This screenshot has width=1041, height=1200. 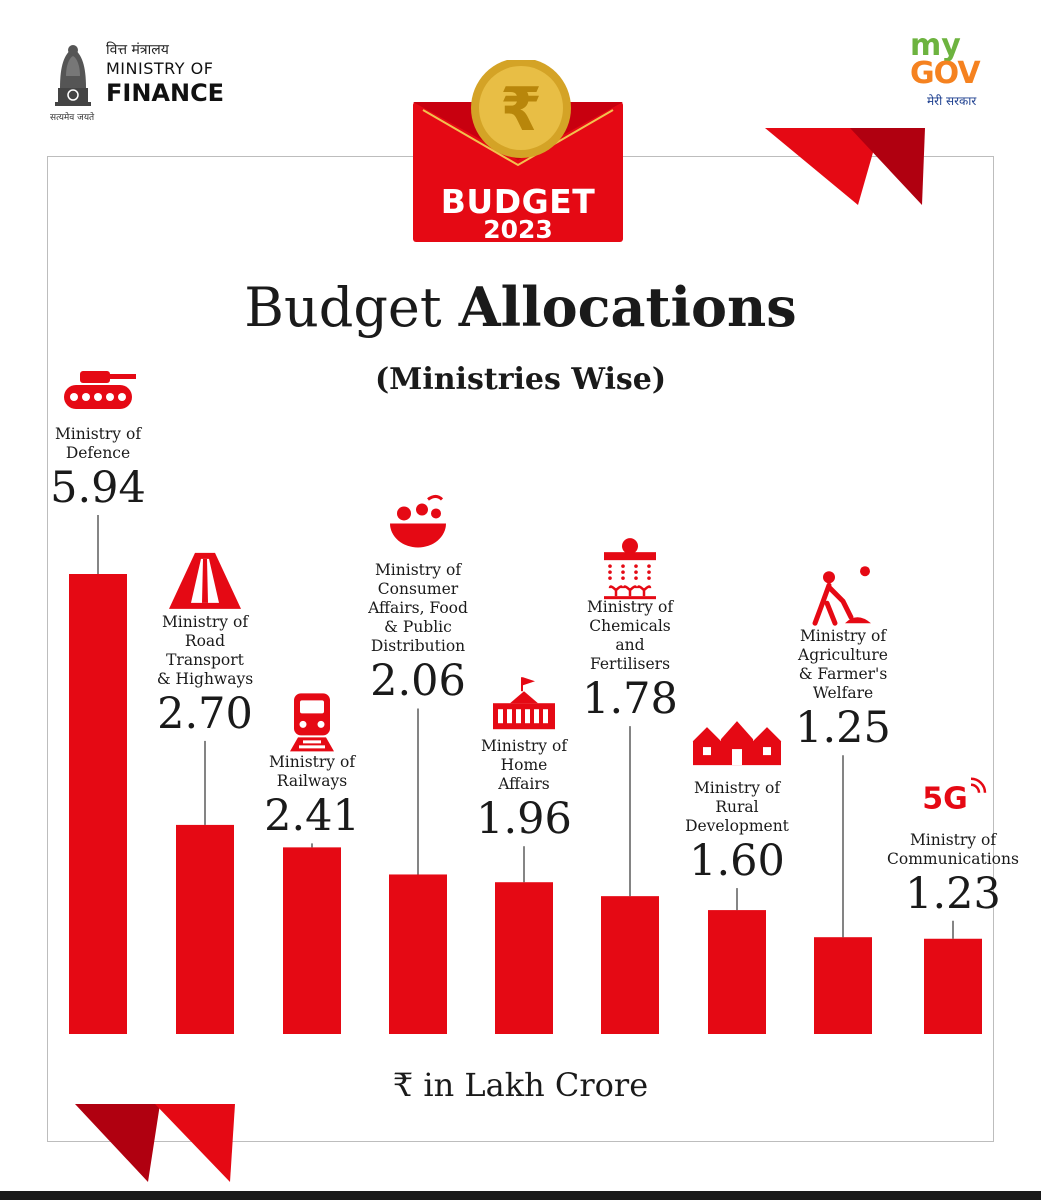 What do you see at coordinates (312, 816) in the screenshot?
I see `value-label: 2.41` at bounding box center [312, 816].